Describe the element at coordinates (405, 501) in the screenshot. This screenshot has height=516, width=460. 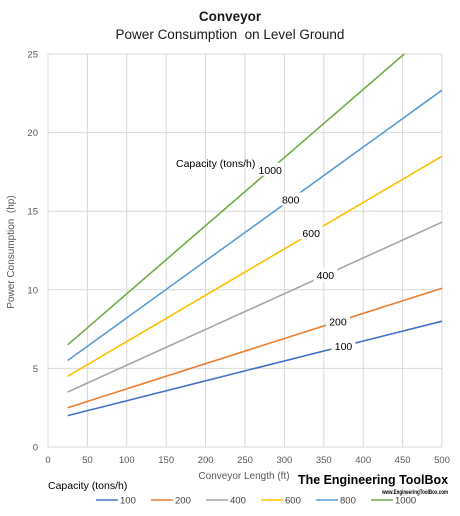
I see `legend-label-1000: 1000` at that location.